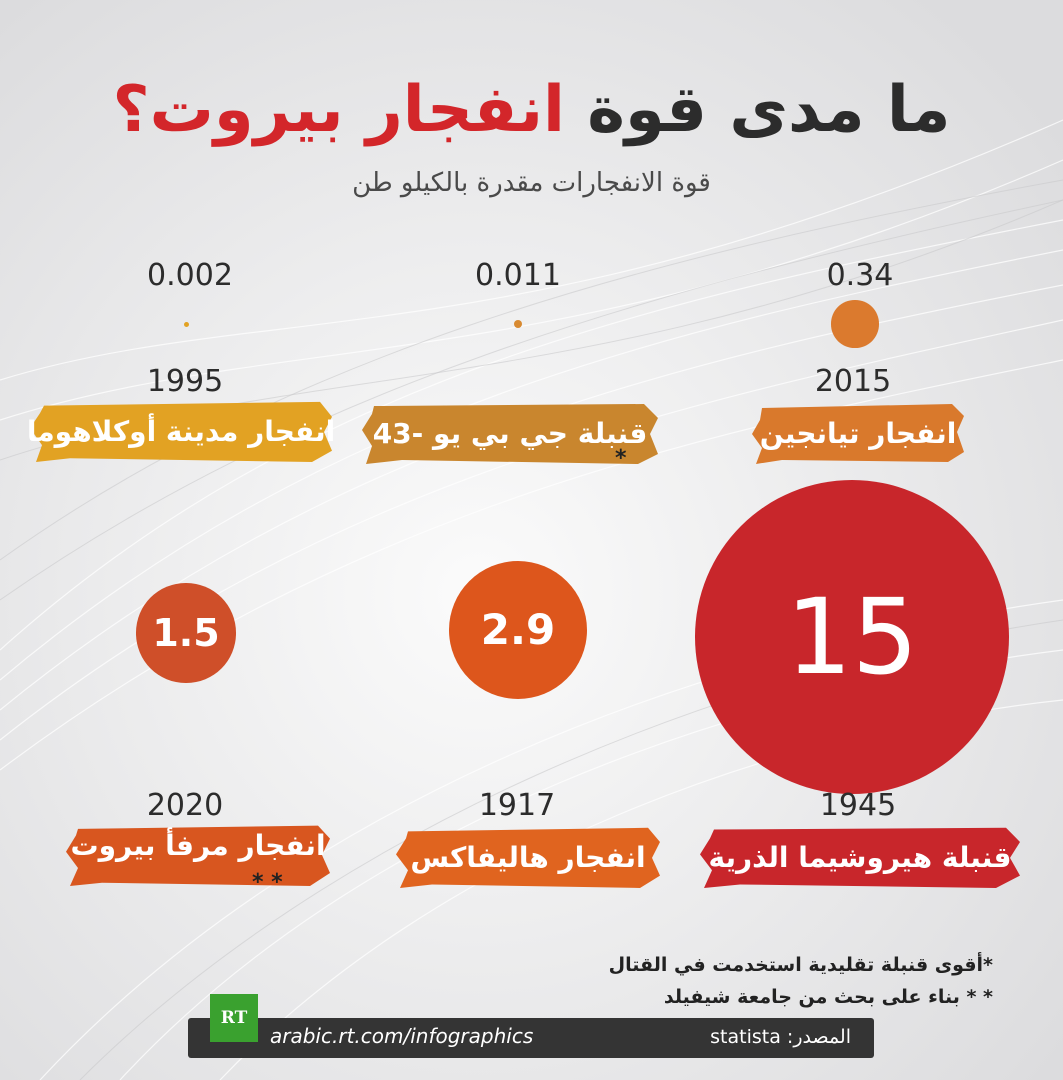 The width and height of the screenshot is (1063, 1080). I want to click on bubble-beirut: 1.5, so click(186, 633).